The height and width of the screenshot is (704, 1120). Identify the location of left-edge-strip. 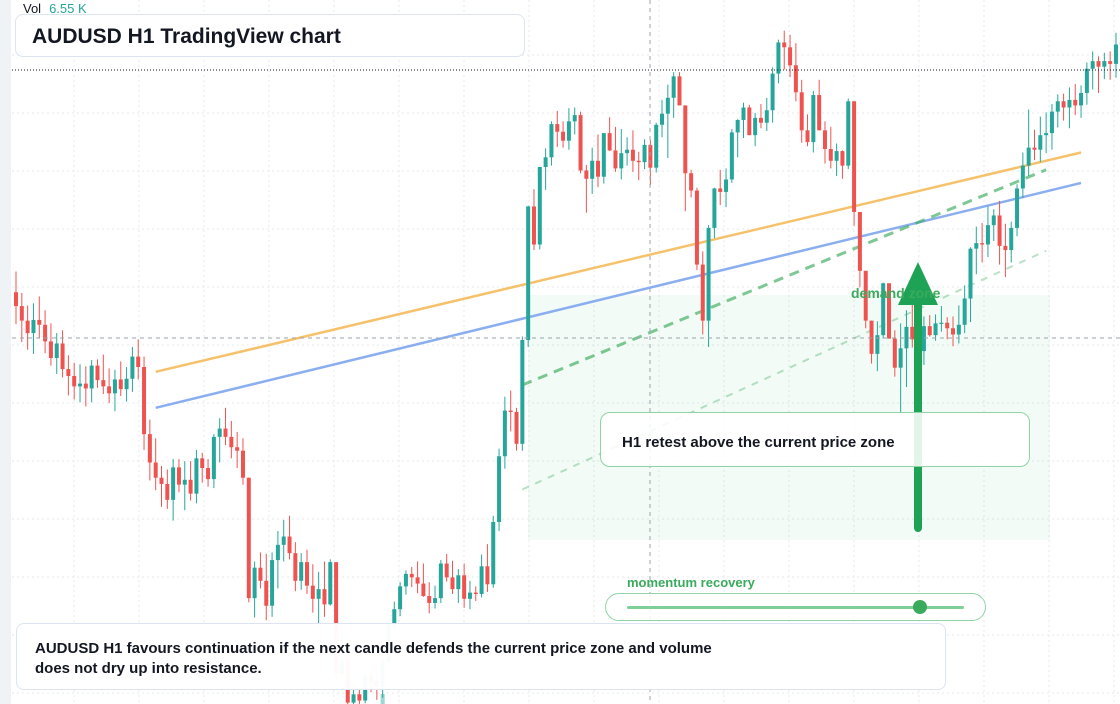
(5, 352).